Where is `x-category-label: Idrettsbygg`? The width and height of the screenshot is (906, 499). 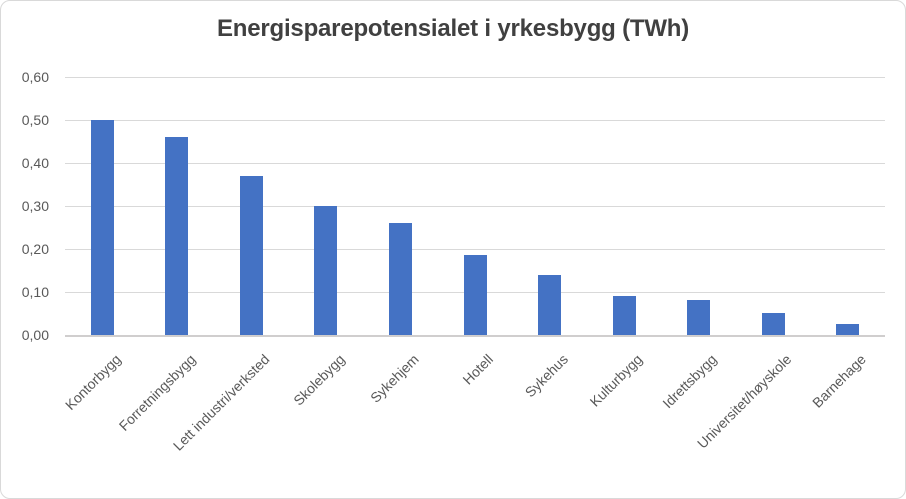 x-category-label: Idrettsbygg is located at coordinates (689, 381).